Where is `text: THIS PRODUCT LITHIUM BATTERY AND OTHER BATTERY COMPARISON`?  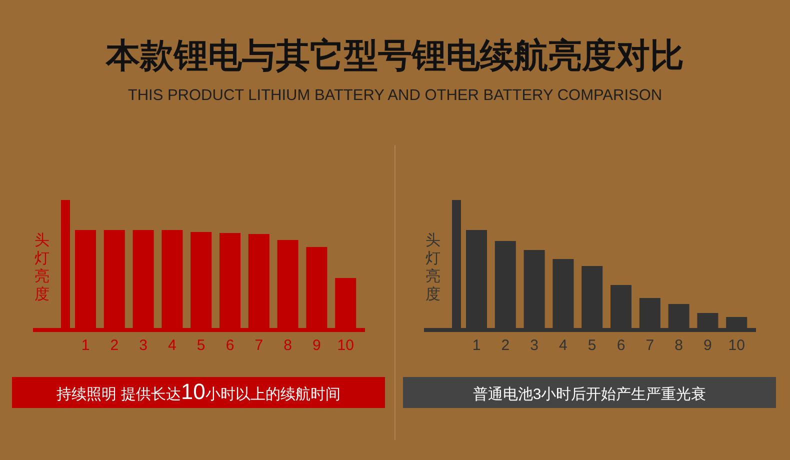 text: THIS PRODUCT LITHIUM BATTERY AND OTHER BATTERY COMPARISON is located at coordinates (395, 95).